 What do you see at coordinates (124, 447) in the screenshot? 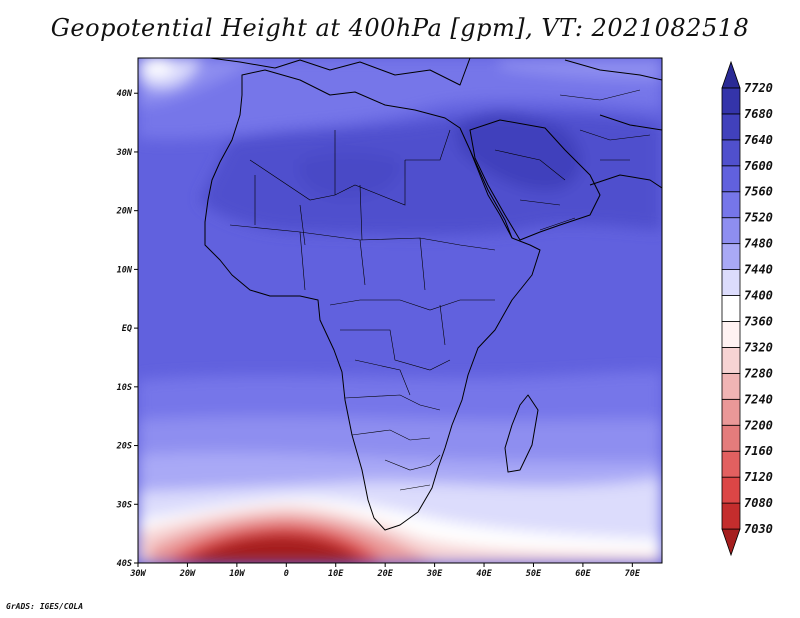
I see `y-tick-label: 20S` at bounding box center [124, 447].